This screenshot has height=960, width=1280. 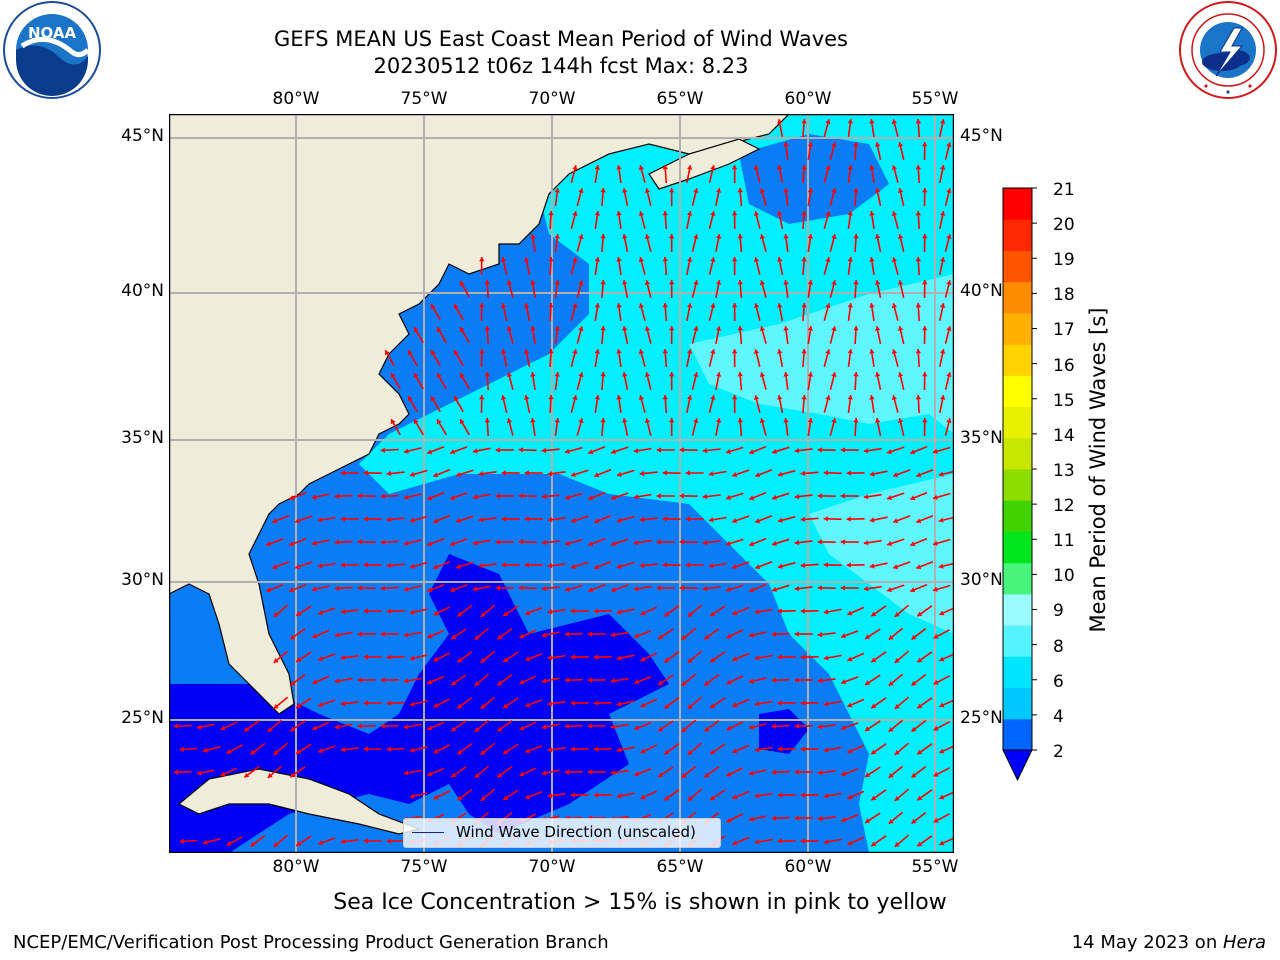 What do you see at coordinates (1064, 366) in the screenshot?
I see `colorbar-tick: 16` at bounding box center [1064, 366].